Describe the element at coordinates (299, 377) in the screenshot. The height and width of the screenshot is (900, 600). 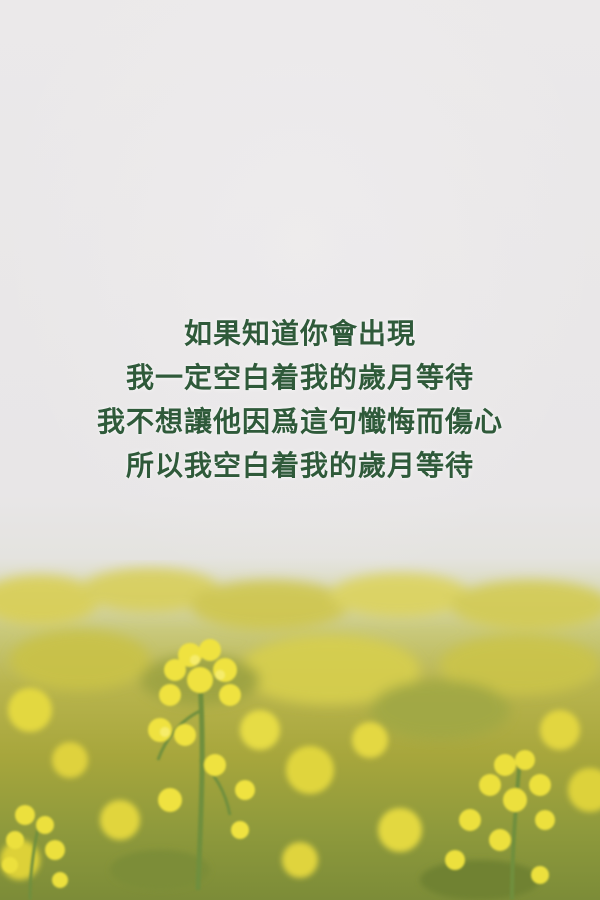
I see `lyric-line: 我一定空白着我的歲月等待` at that location.